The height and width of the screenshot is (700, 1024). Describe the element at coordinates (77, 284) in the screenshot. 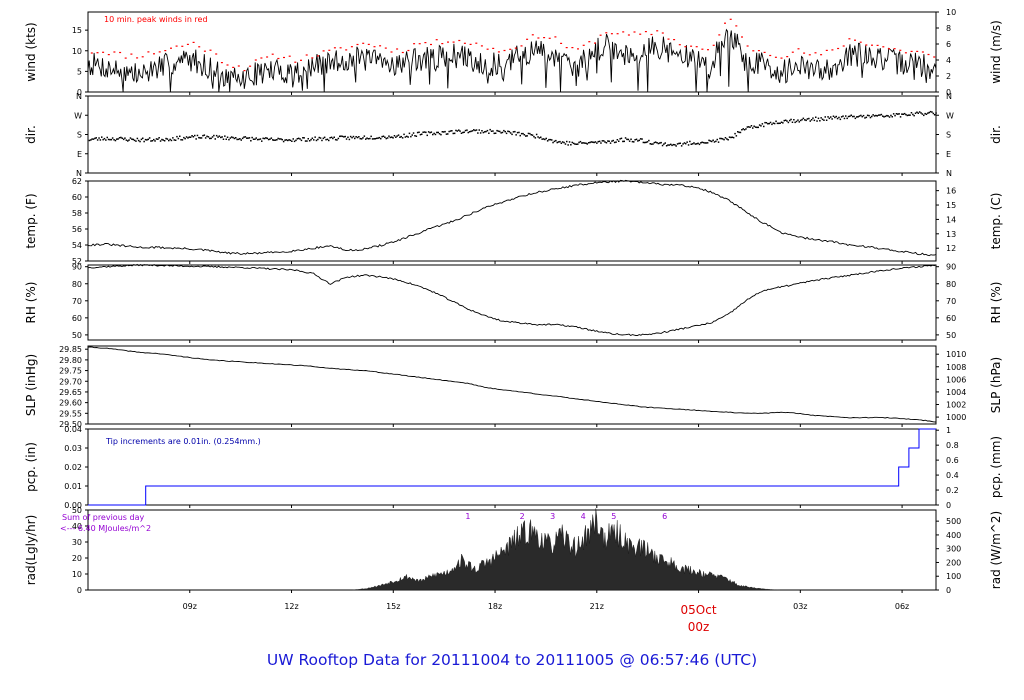

I see `humidity-ytick-label-left: 80` at that location.